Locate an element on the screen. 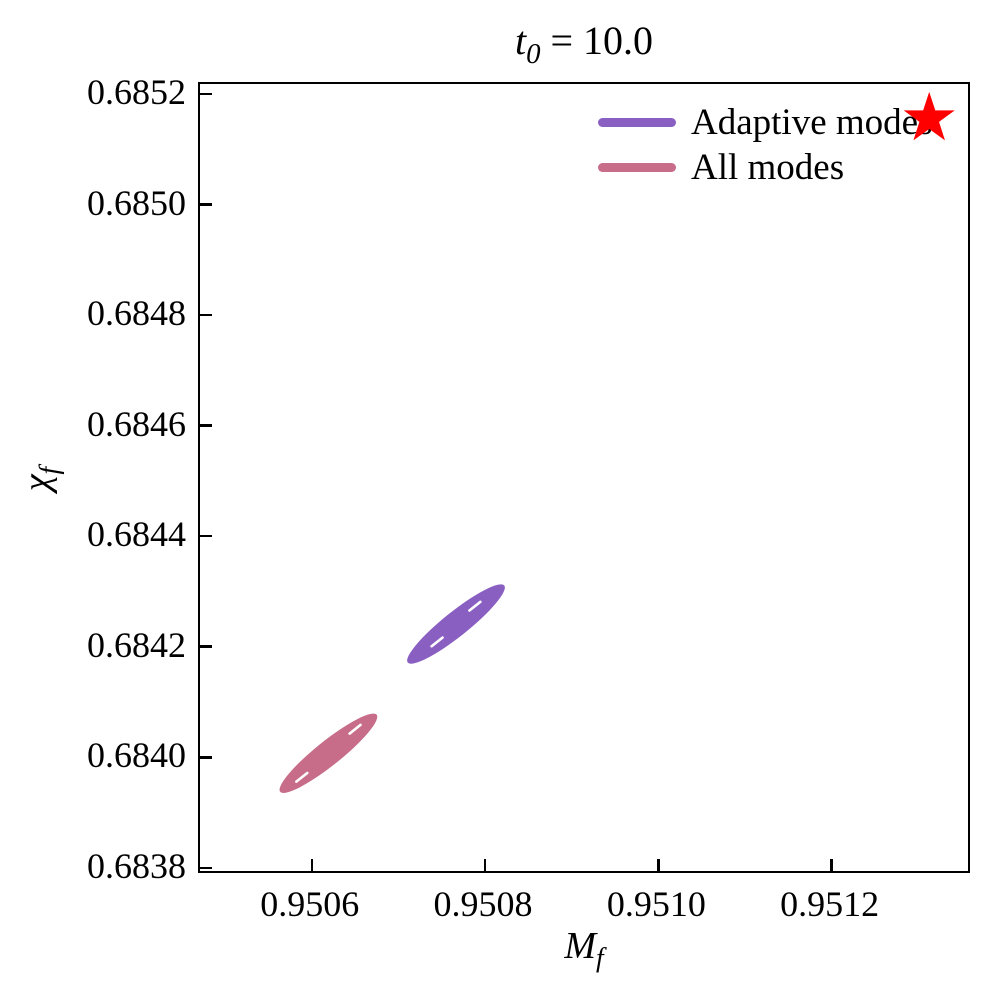 This screenshot has width=1000, height=1000. title-value: = 10.0 is located at coordinates (597, 40).